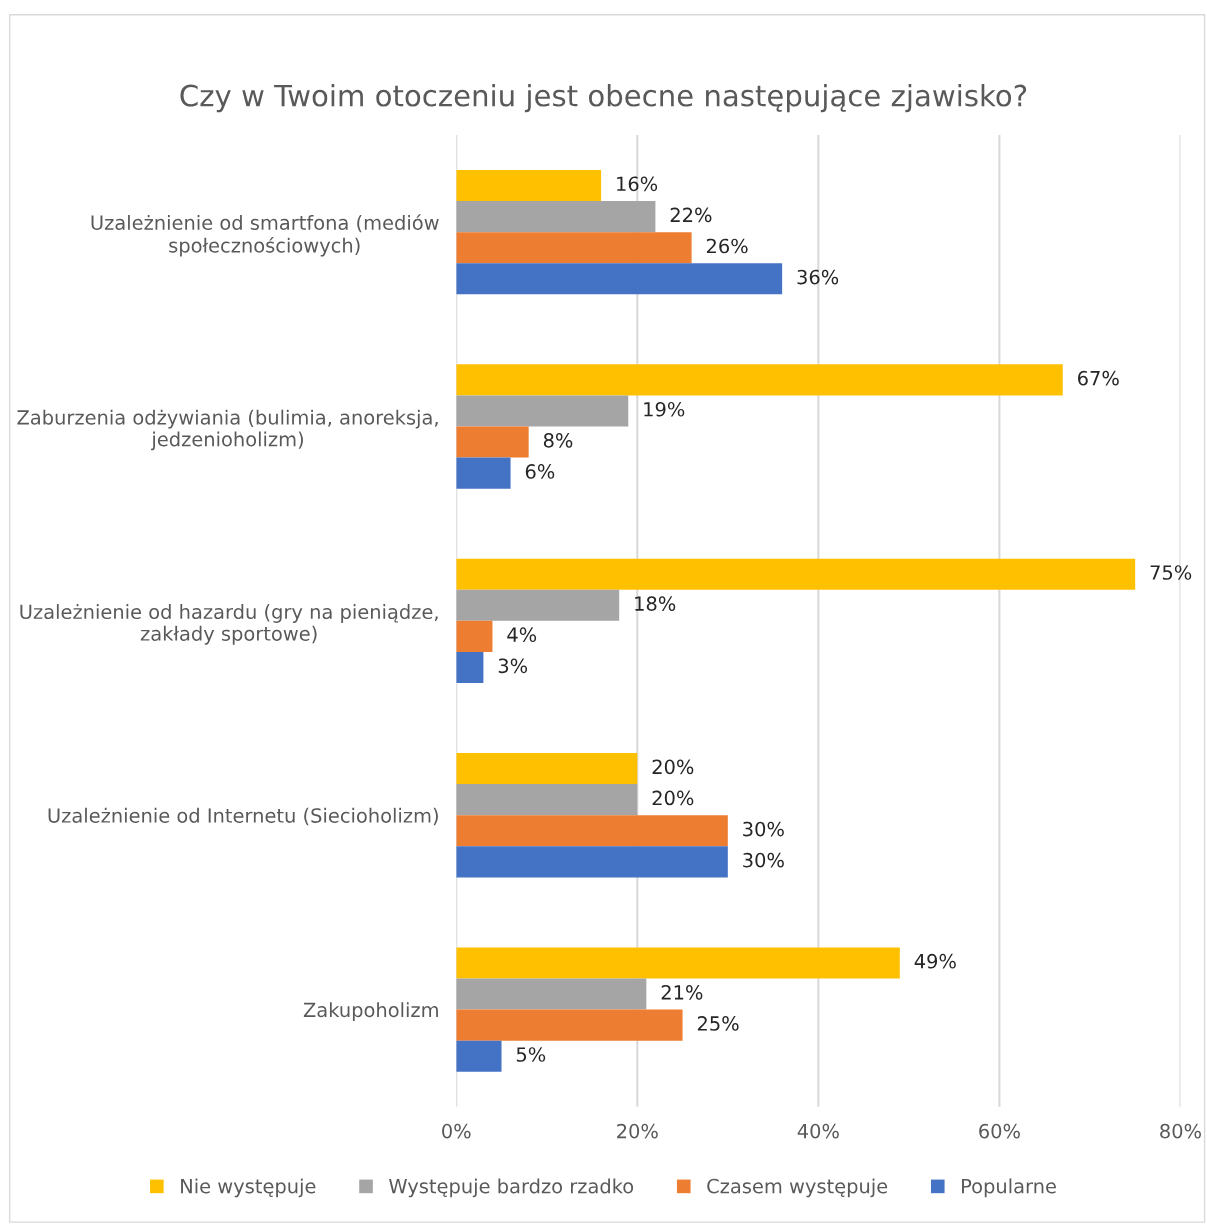 This screenshot has height=1227, width=1207. Describe the element at coordinates (727, 246) in the screenshot. I see `data-label: 26%` at that location.